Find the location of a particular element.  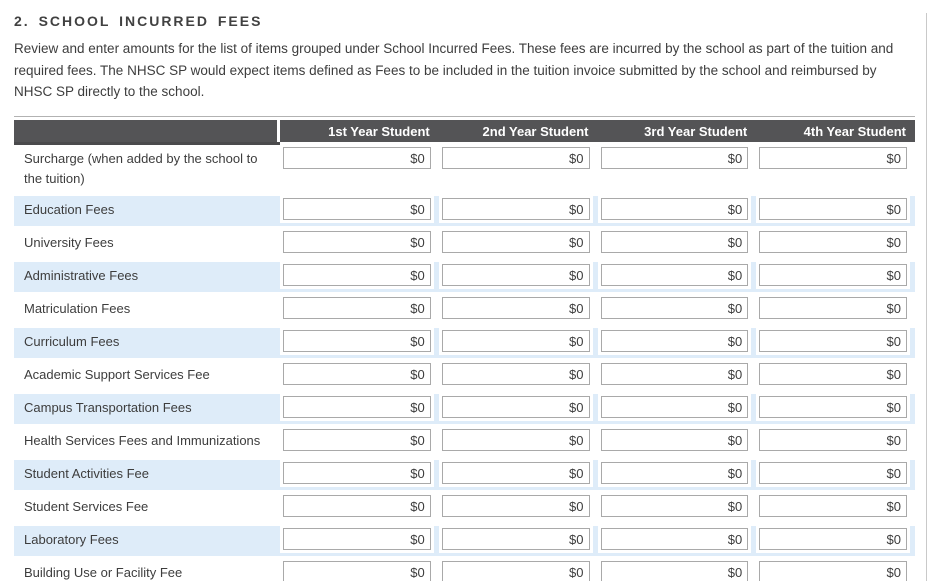

row-label: Campus Transportation Fees is located at coordinates (147, 409).